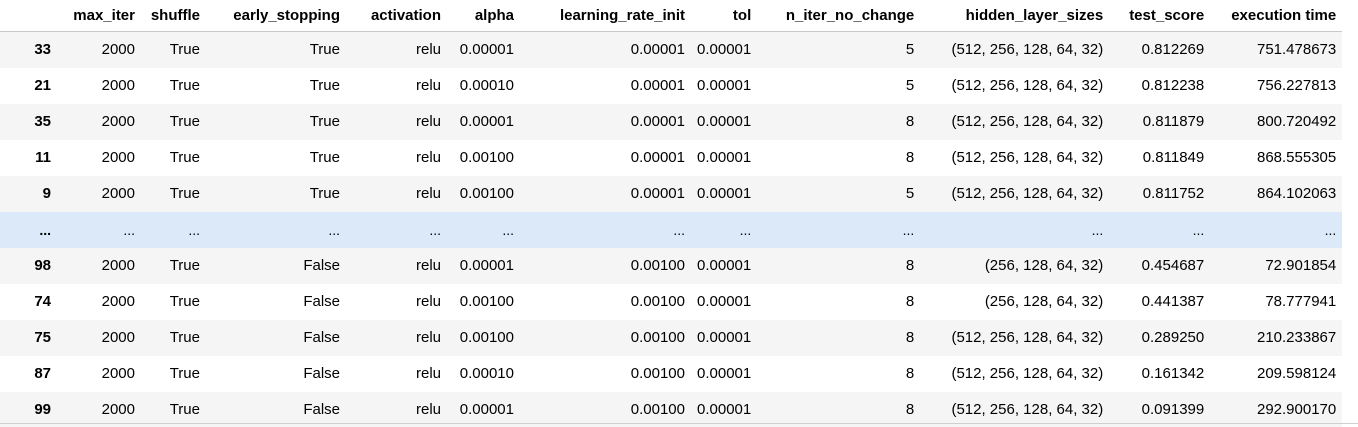 The height and width of the screenshot is (427, 1358). What do you see at coordinates (99, 16) in the screenshot?
I see `column-header-max-iter: max_iter` at bounding box center [99, 16].